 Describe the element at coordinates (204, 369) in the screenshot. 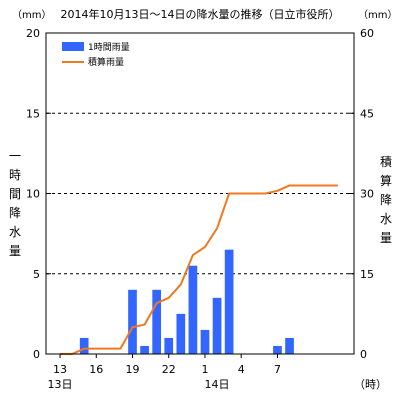

I see `x-tick-label: 1` at that location.